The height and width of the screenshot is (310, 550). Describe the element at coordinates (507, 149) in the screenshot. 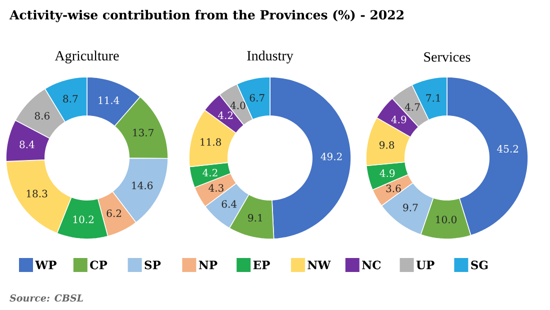

I see `data-label: 45.2` at that location.